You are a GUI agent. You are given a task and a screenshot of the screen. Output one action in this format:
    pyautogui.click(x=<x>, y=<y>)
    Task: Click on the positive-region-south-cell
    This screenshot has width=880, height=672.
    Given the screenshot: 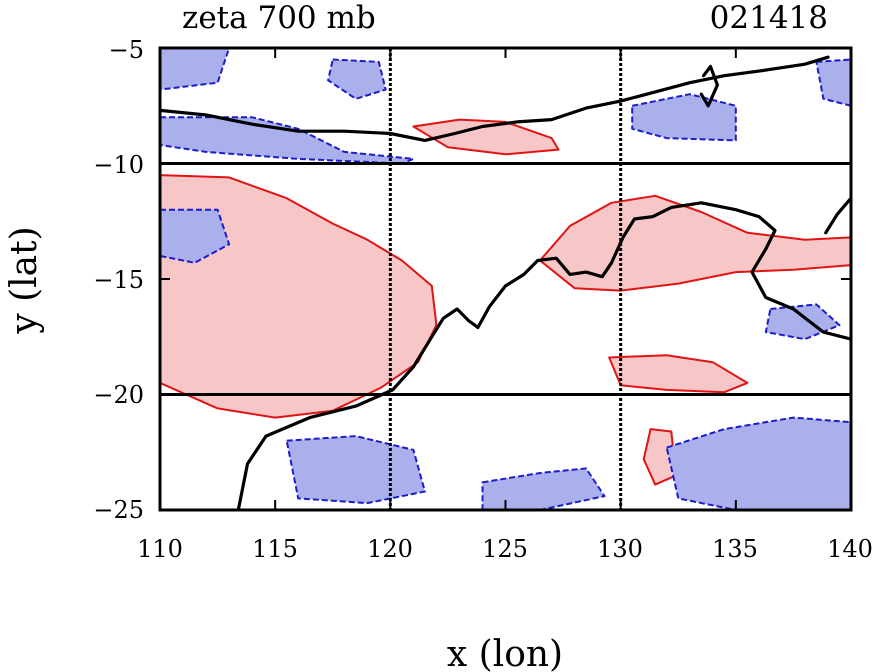 What is the action you would take?
    pyautogui.click(x=659, y=457)
    